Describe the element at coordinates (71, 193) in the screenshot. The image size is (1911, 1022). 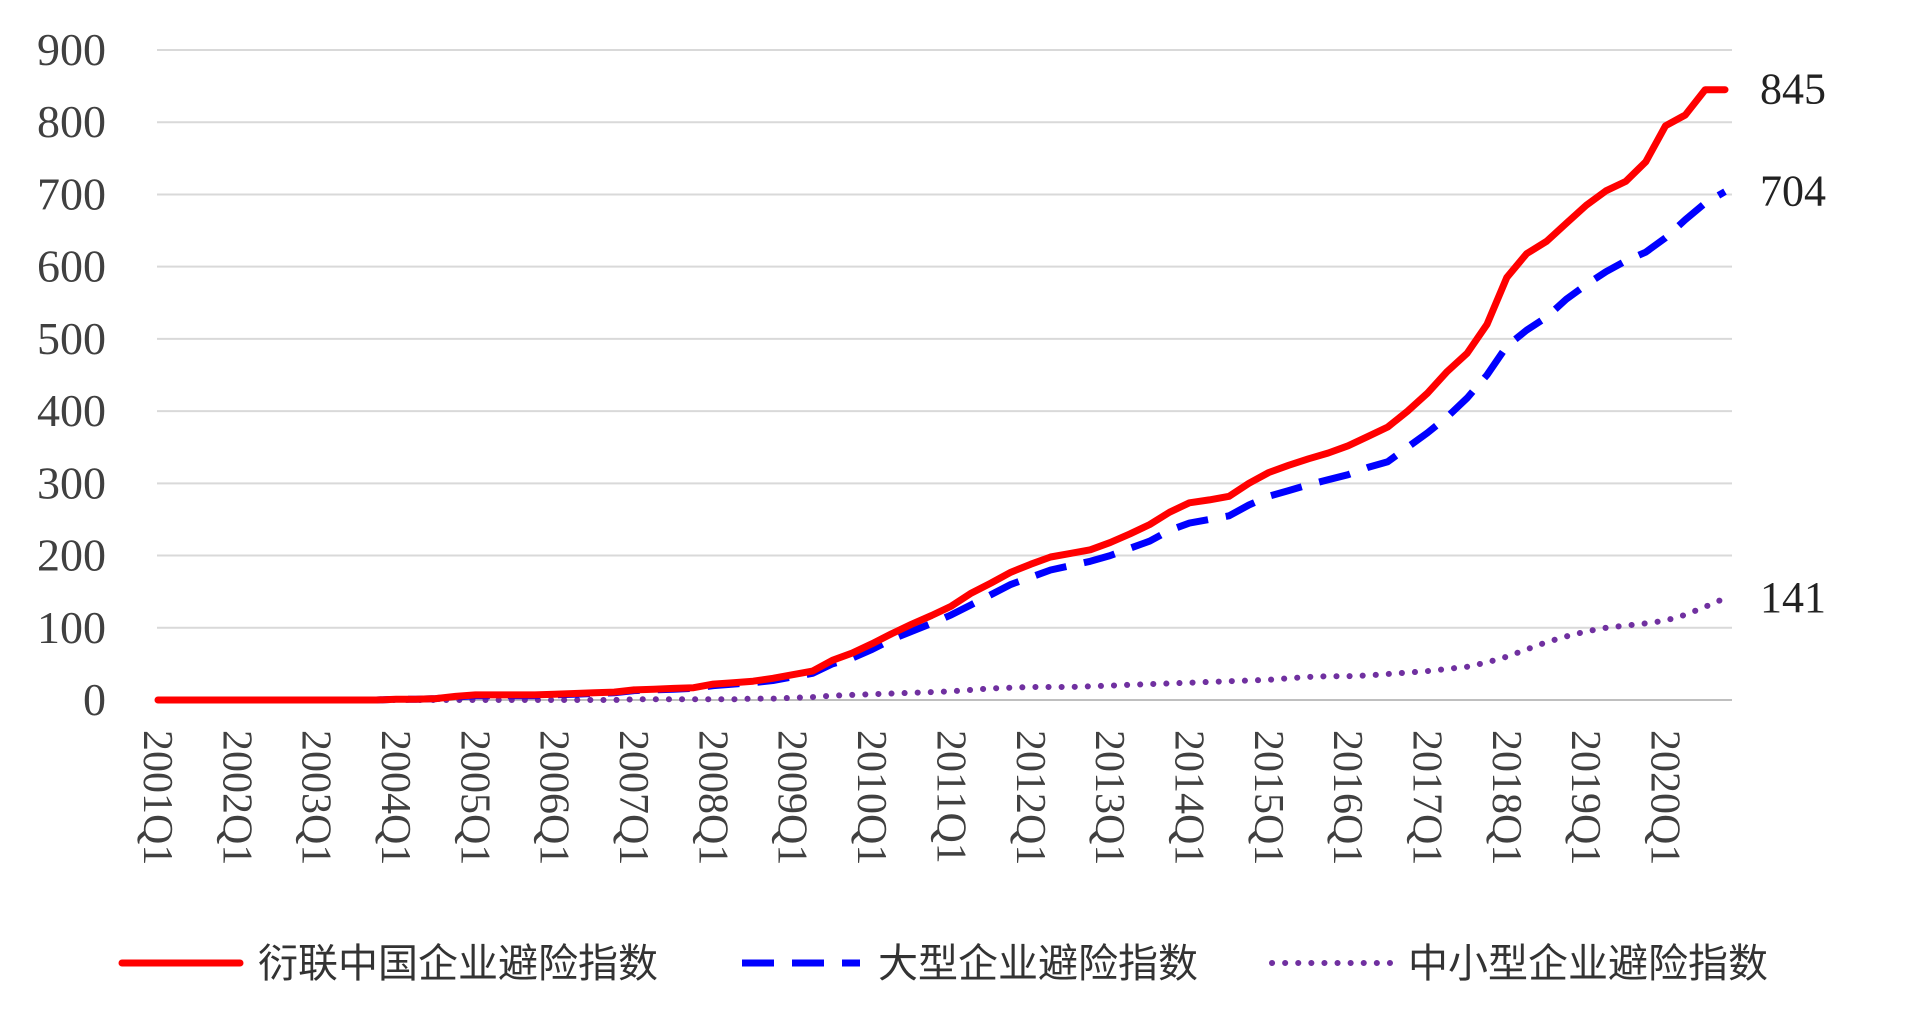
I see `y-tick-label: 700` at that location.